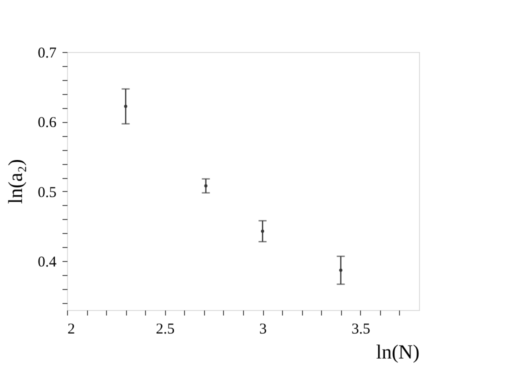  What do you see at coordinates (47, 192) in the screenshot?
I see `y-tick-label: 0.5` at bounding box center [47, 192].